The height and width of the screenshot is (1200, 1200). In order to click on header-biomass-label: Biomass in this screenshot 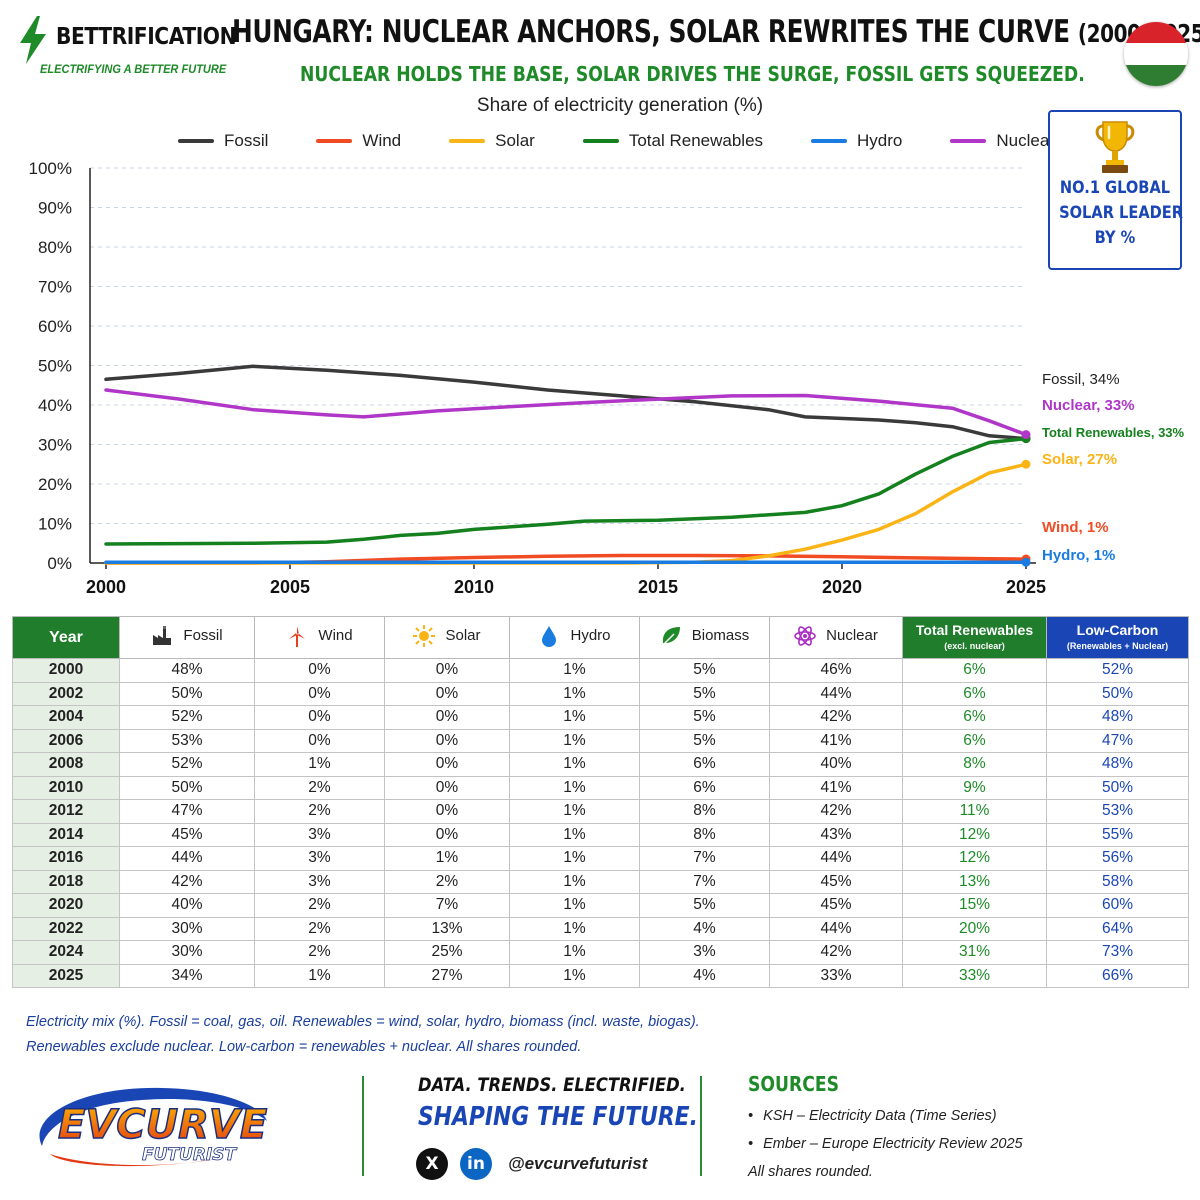, I will do `click(720, 635)`.